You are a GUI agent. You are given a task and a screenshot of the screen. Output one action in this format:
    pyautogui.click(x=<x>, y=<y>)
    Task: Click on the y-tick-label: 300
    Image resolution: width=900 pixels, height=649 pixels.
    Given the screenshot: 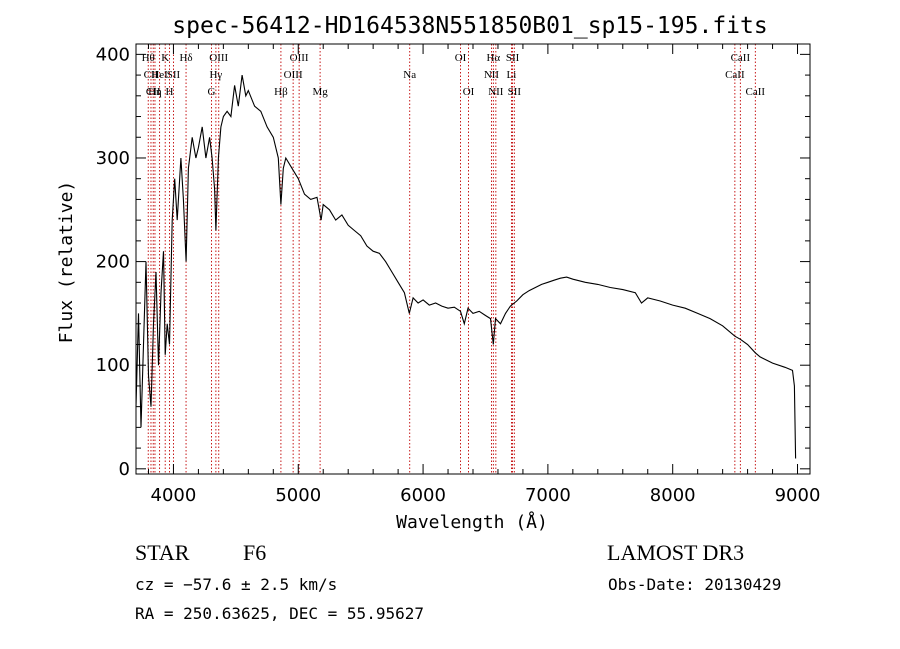 What is the action you would take?
    pyautogui.click(x=113, y=158)
    